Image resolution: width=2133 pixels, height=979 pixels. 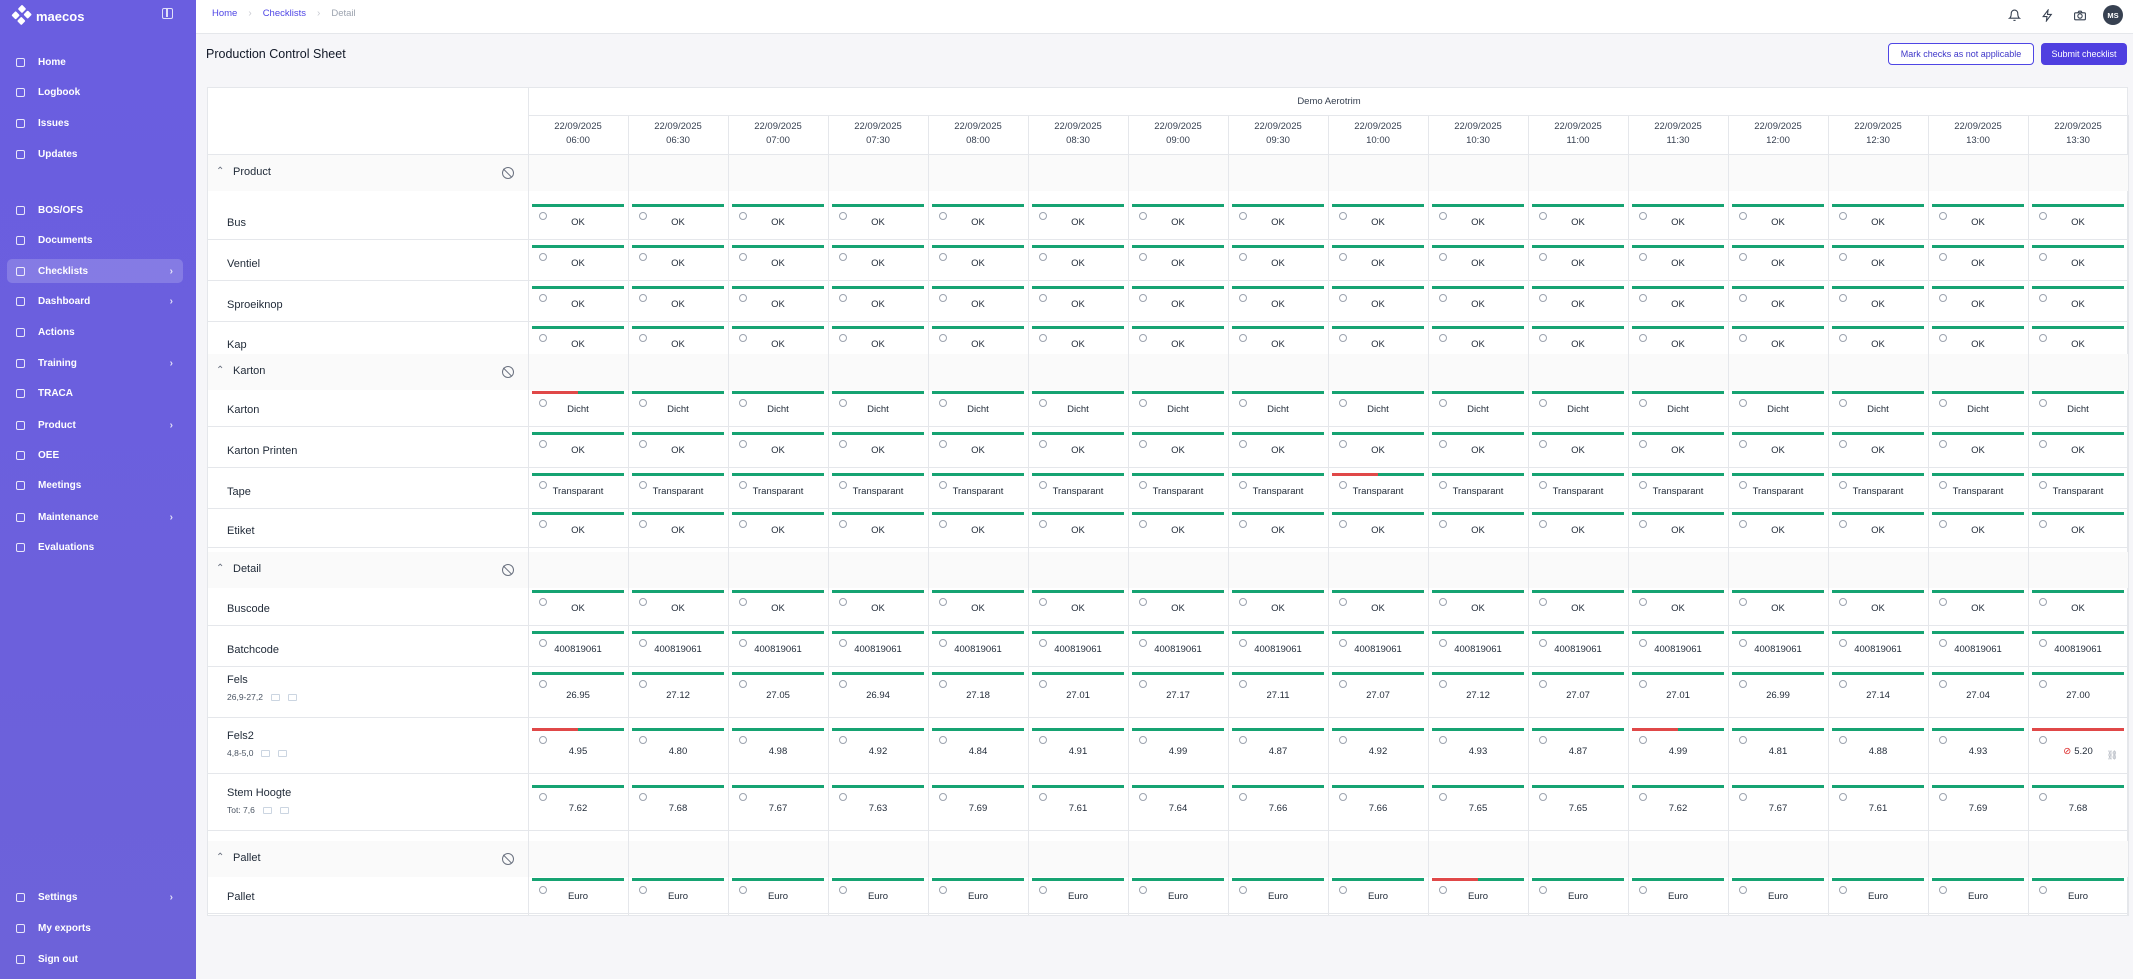 I want to click on check-cell: 27.01, so click(x=1078, y=692).